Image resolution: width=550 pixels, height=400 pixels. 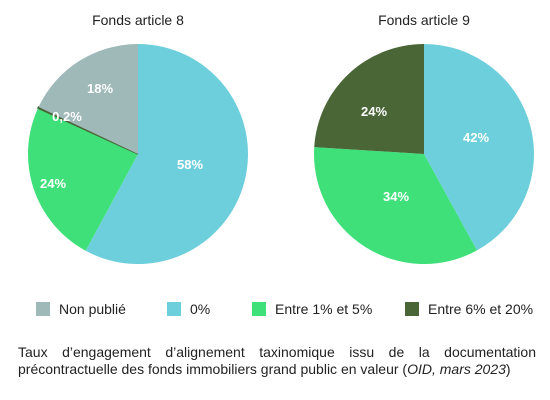 I want to click on legend-swatch-6-20pct, so click(x=412, y=309).